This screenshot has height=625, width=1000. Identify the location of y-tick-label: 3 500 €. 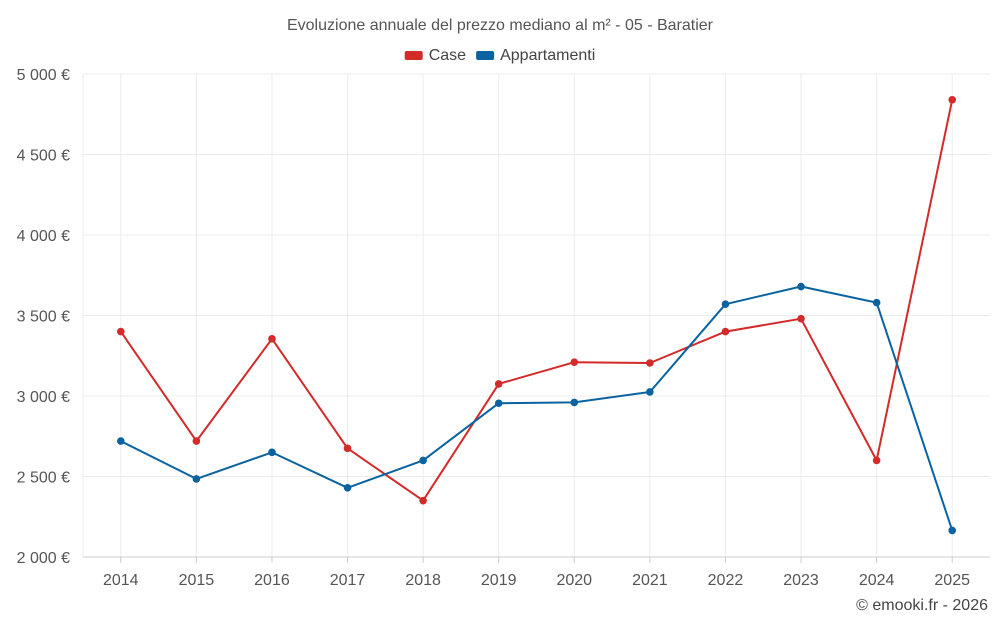
(43, 317).